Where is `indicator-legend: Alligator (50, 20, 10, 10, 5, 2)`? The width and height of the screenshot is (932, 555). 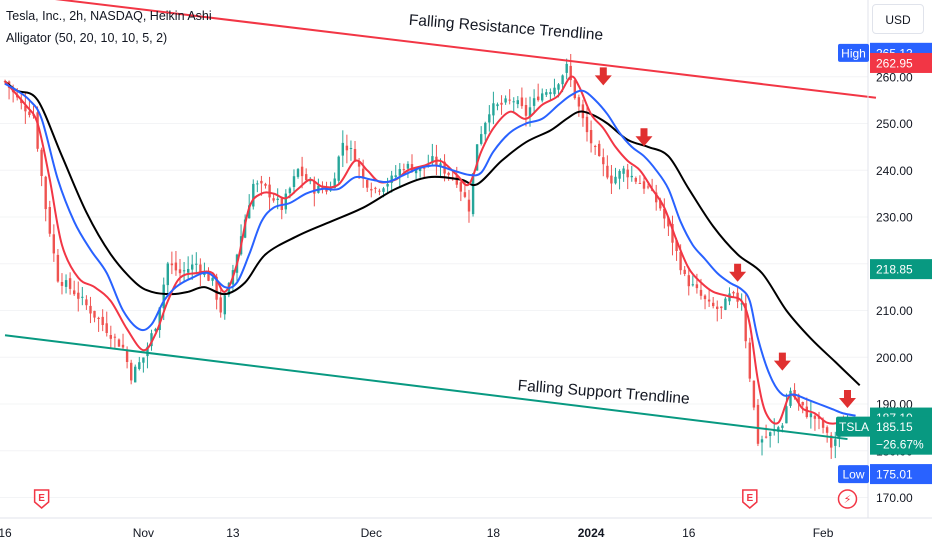 indicator-legend: Alligator (50, 20, 10, 10, 5, 2) is located at coordinates (87, 38).